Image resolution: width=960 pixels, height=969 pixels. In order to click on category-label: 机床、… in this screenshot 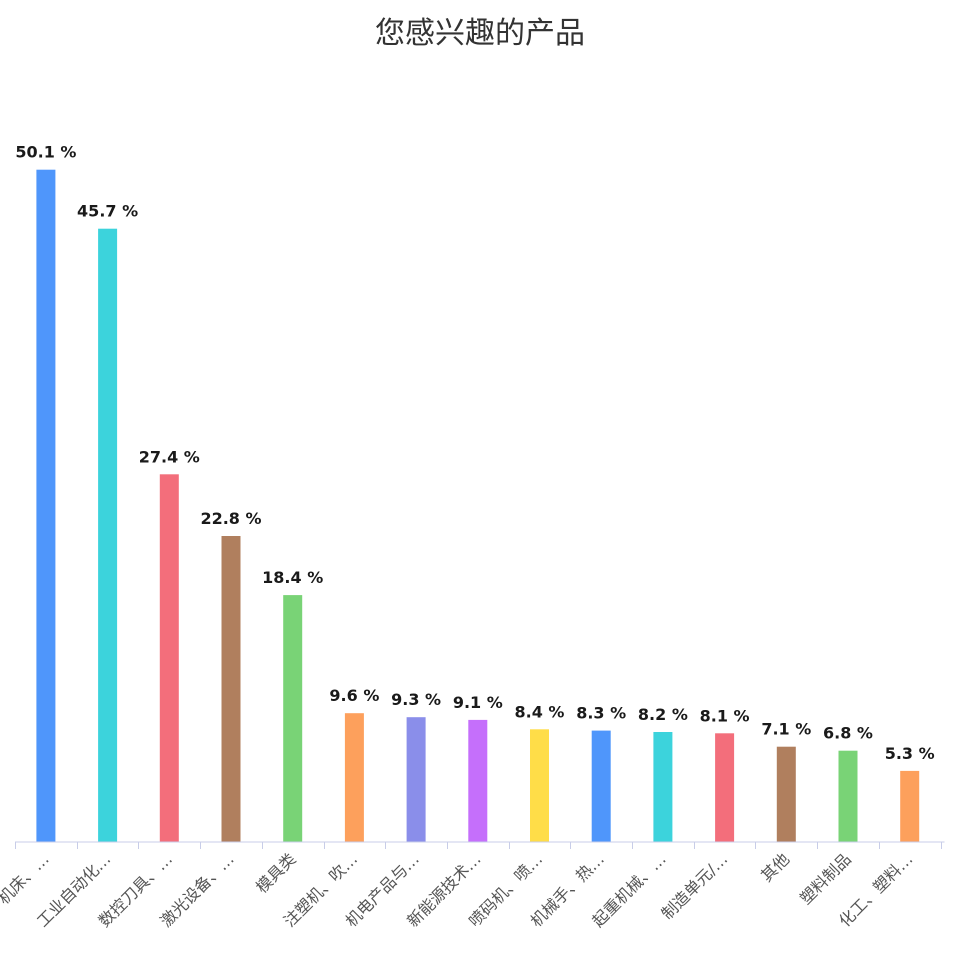, I will do `click(26, 878)`.